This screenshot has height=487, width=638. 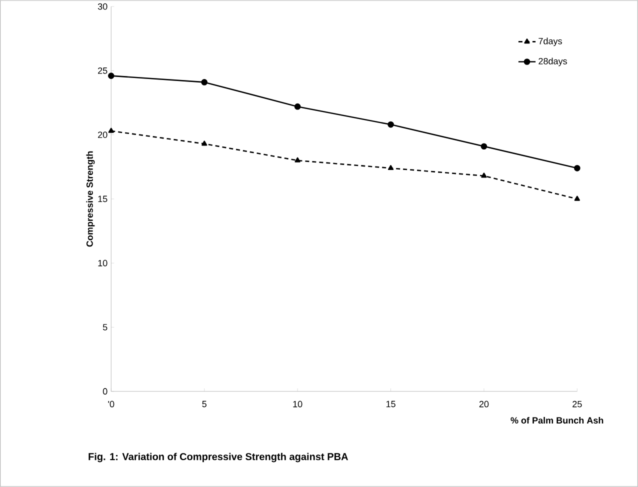 I want to click on y-axis-title: Compressive Strength, so click(x=90, y=199).